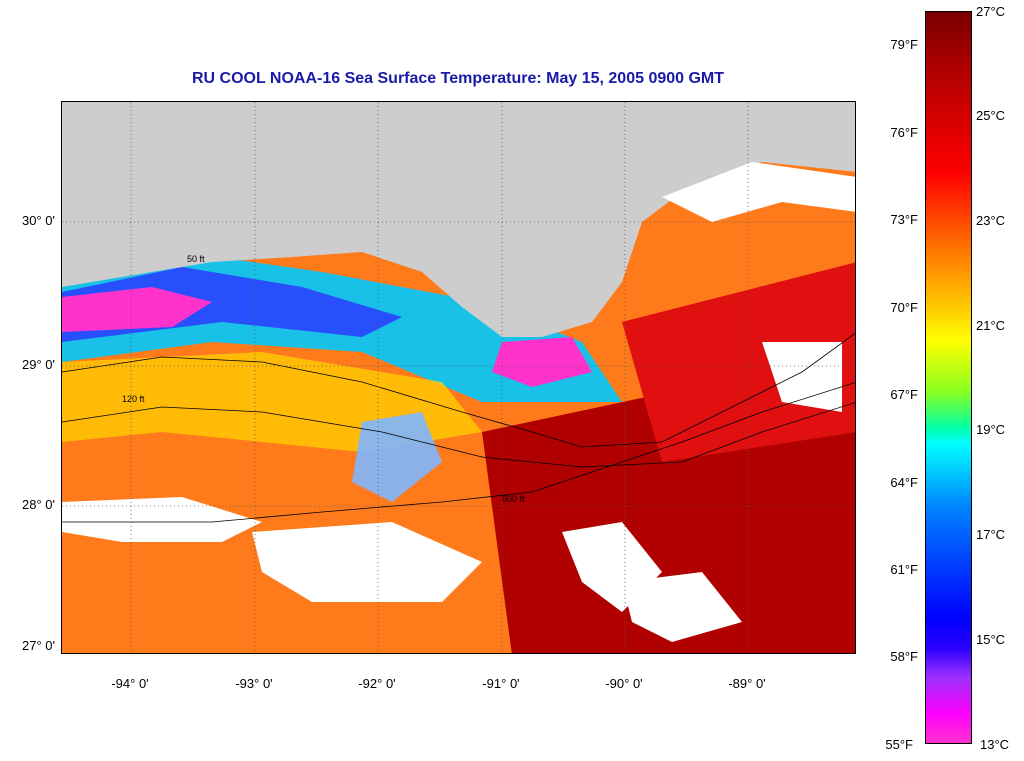 This screenshot has height=761, width=1024. I want to click on lon-label-91: -91° 0', so click(501, 683).